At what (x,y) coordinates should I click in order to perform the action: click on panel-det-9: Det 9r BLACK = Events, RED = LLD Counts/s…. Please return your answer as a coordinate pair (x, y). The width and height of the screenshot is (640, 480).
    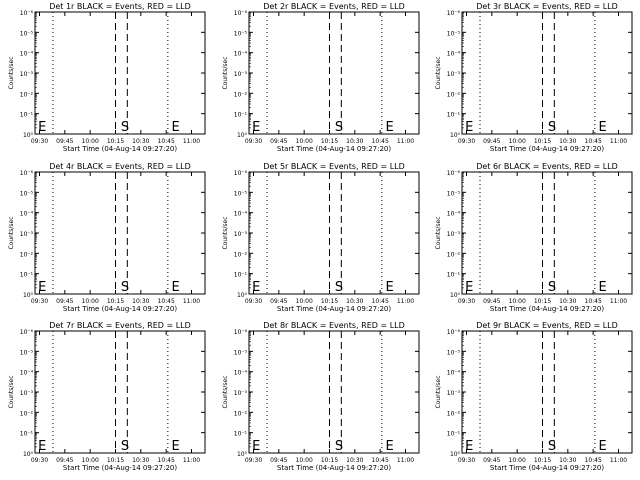
    Looking at the image, I should click on (534, 396).